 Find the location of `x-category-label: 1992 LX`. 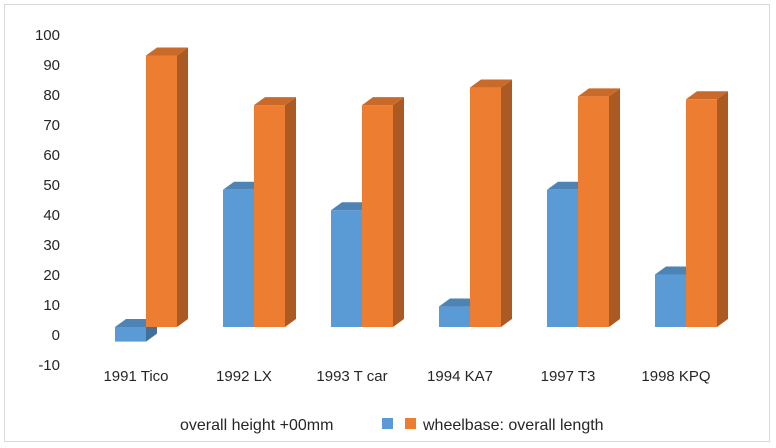

x-category-label: 1992 LX is located at coordinates (244, 376).